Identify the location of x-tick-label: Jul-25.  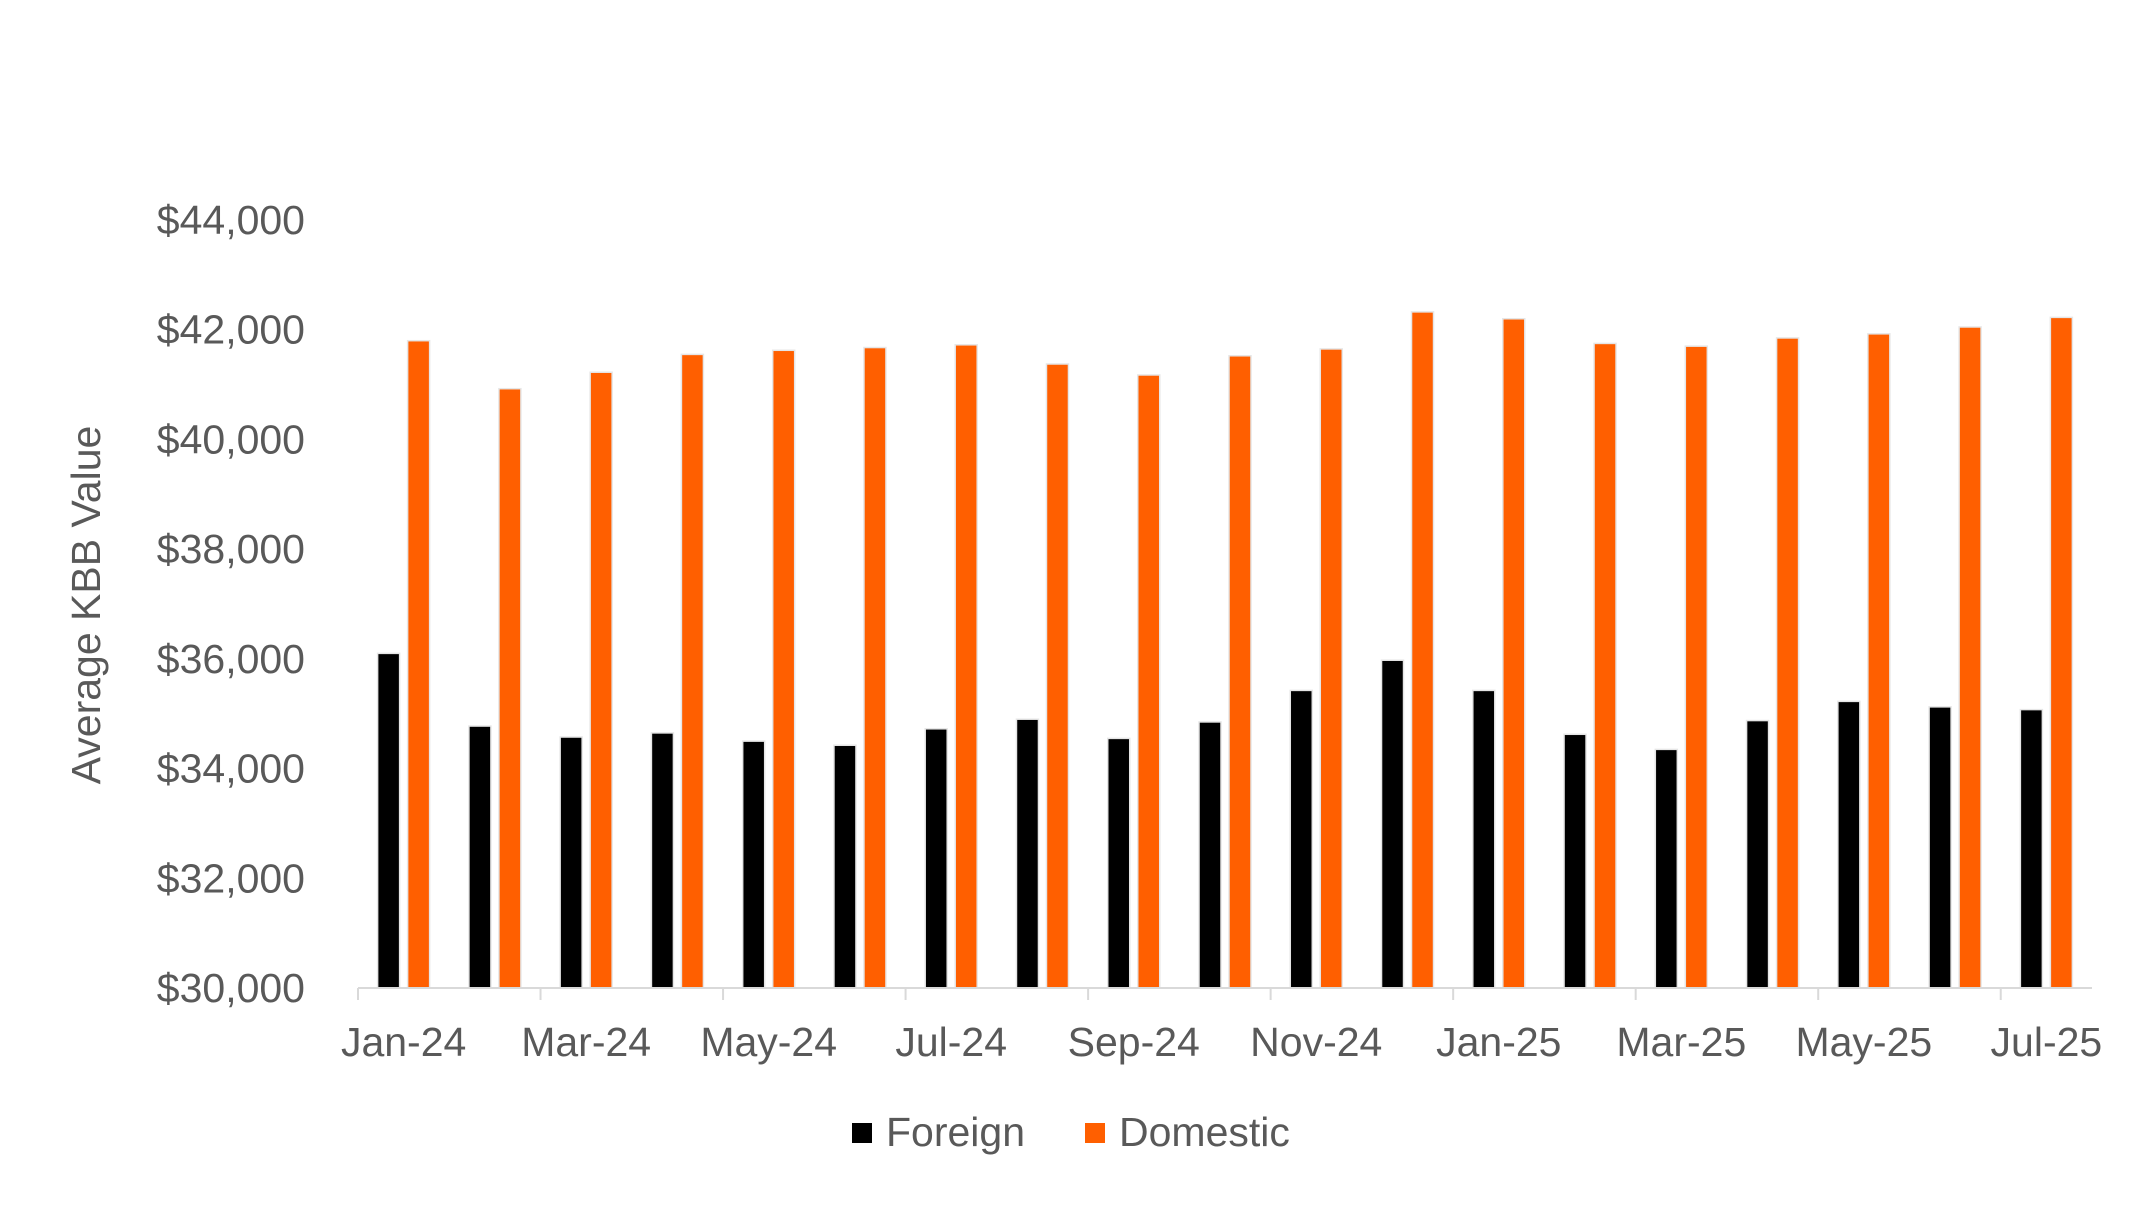
(2047, 1042).